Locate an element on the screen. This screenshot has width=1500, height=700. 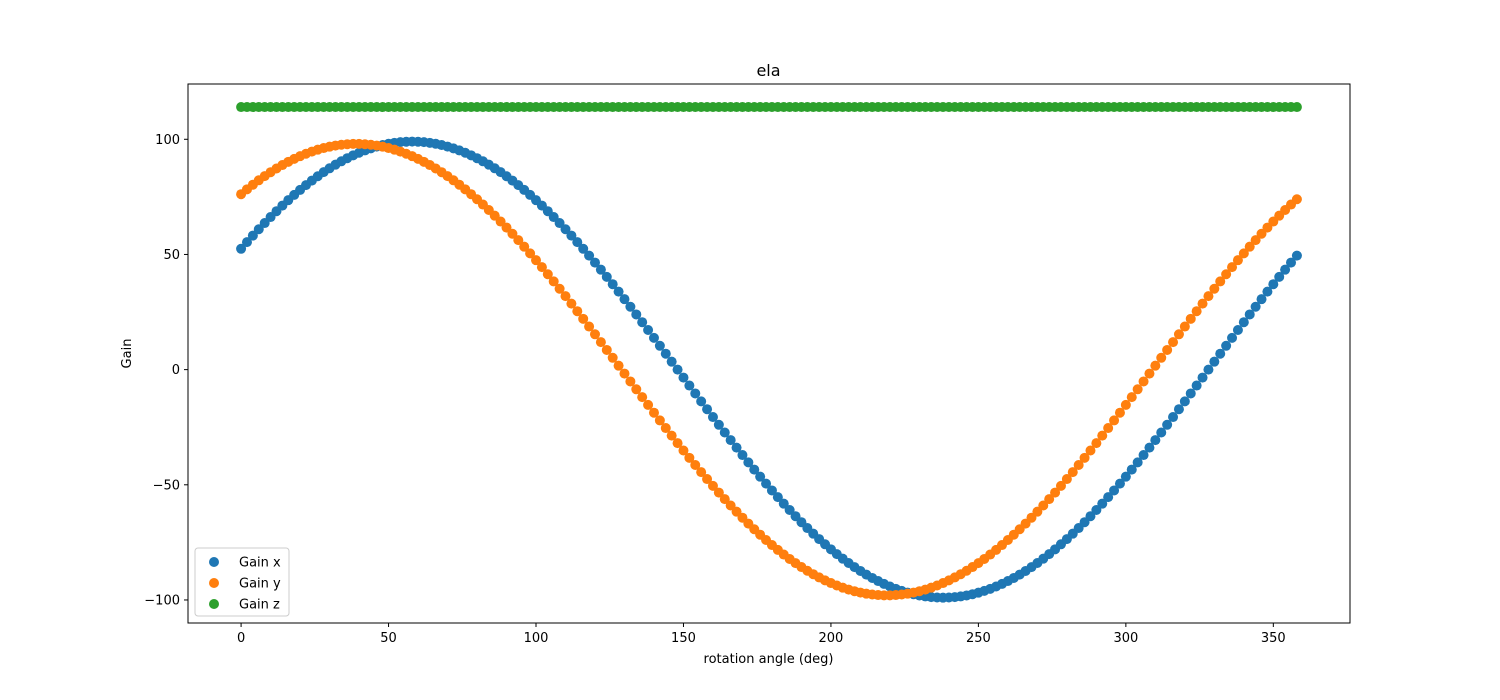
x-tick-label: 200 is located at coordinates (831, 638).